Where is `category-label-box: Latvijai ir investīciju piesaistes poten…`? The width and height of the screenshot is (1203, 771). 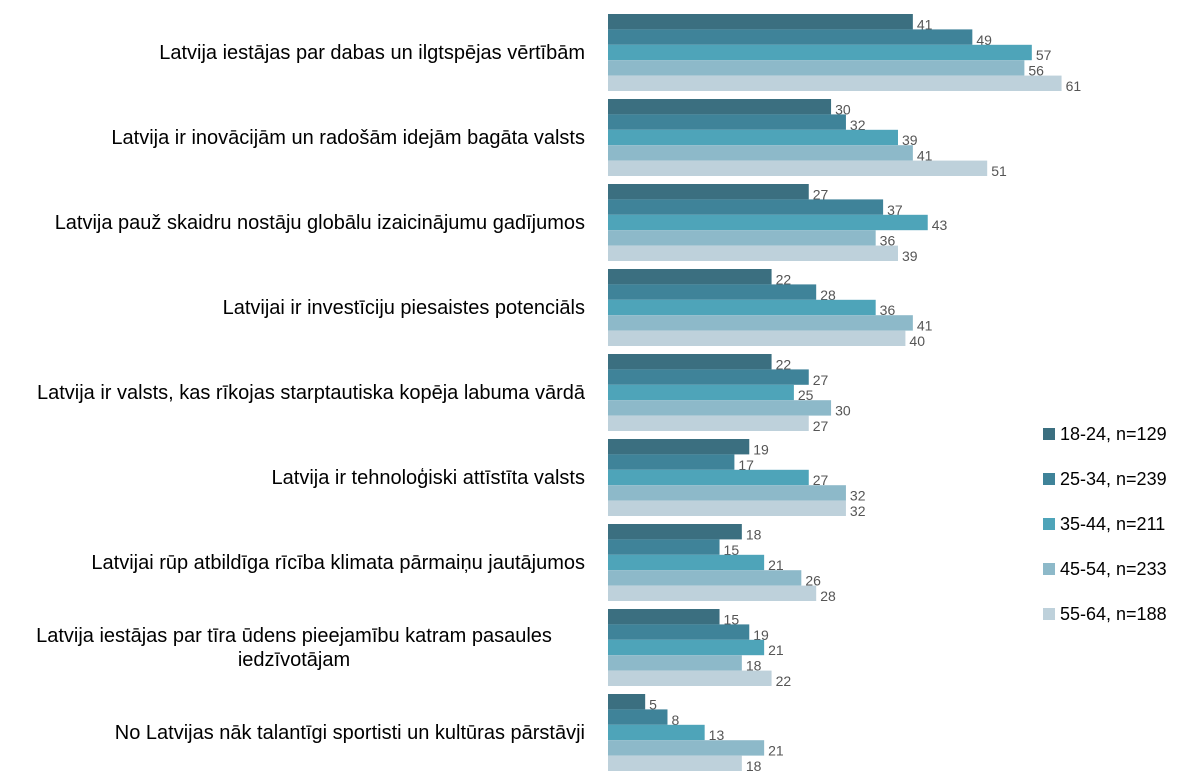 category-label-box: Latvijai ir investīciju piesaistes poten… is located at coordinates (292, 307).